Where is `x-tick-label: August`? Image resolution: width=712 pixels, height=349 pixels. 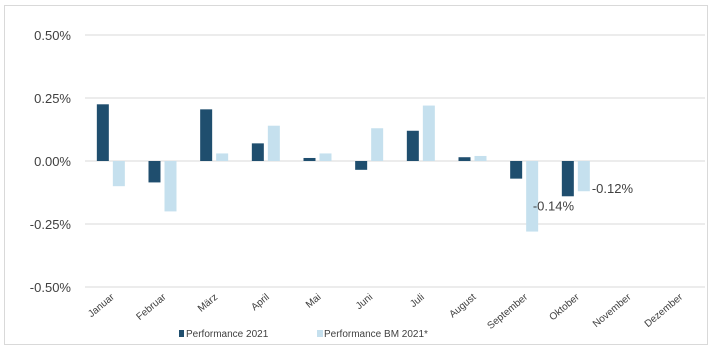 x-tick-label: August is located at coordinates (463, 306).